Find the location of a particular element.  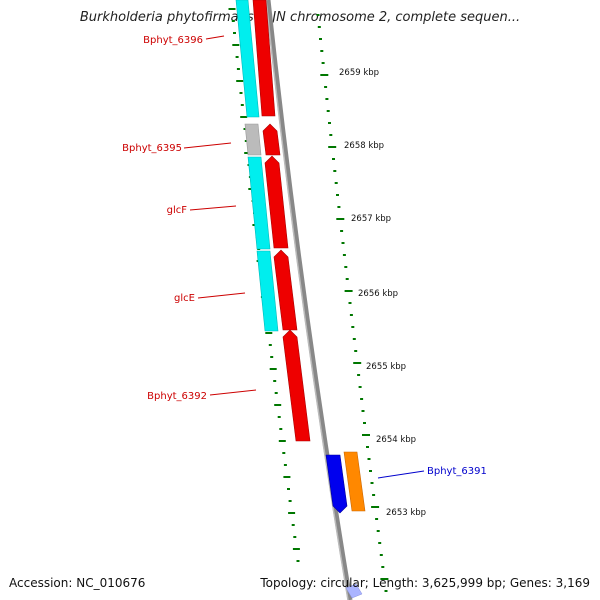

leader-bphyt6391 is located at coordinates (401, 474).